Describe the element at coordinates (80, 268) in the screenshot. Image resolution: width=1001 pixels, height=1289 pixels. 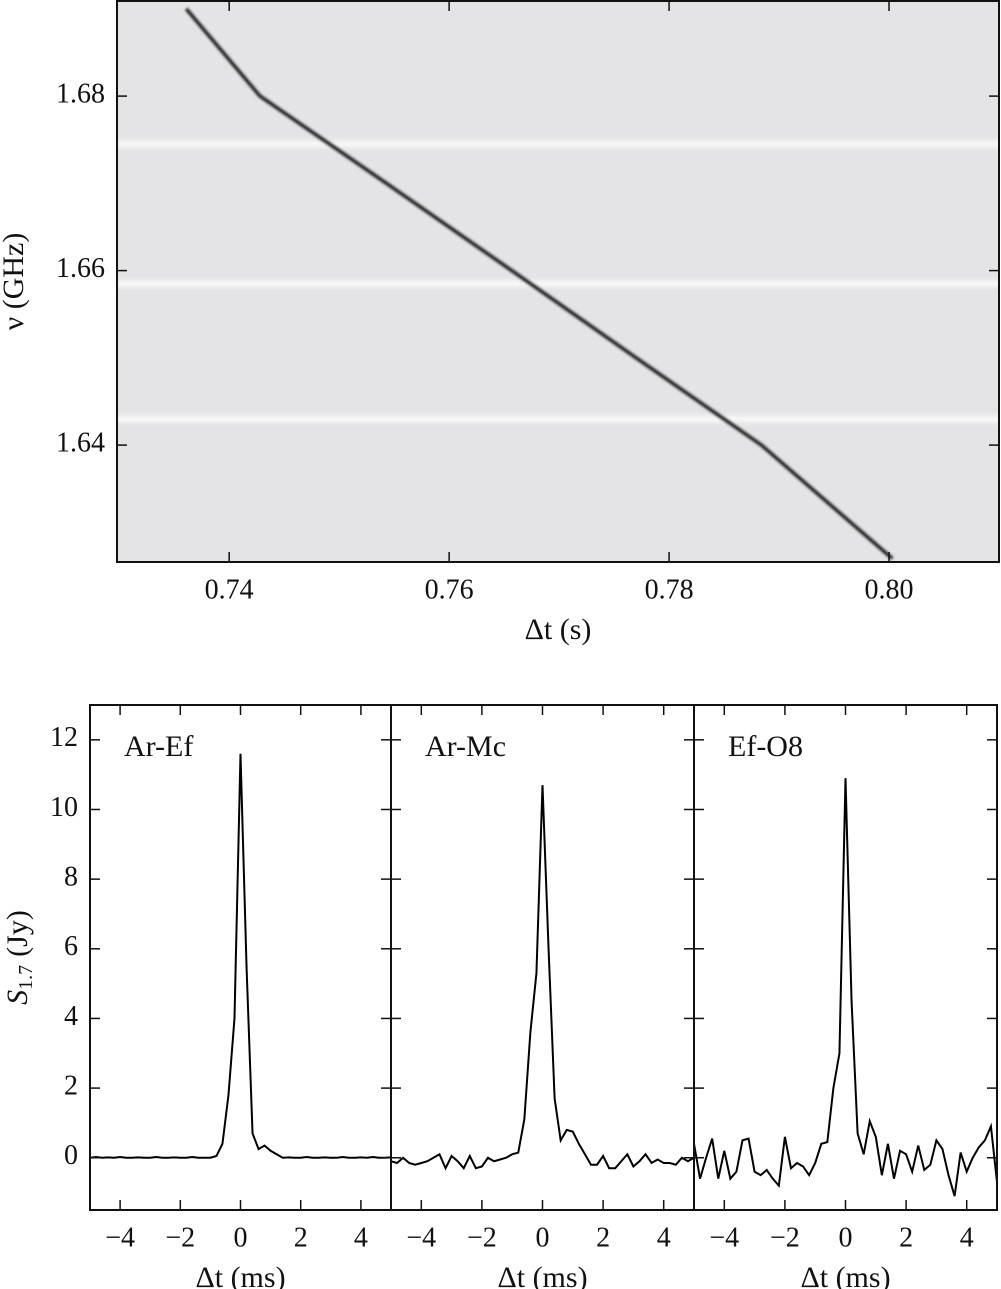
I see `y-tick-label: 1.66` at that location.